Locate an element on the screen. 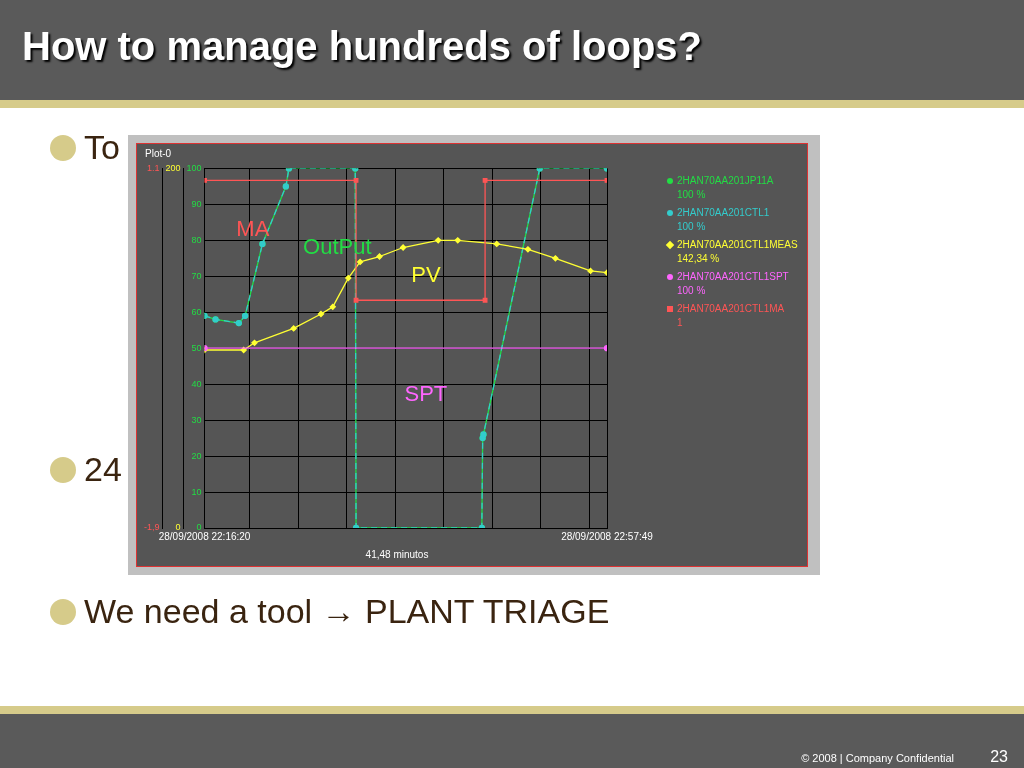  x-tick-label: 28/09/2008 22:16:20 is located at coordinates (204, 536).